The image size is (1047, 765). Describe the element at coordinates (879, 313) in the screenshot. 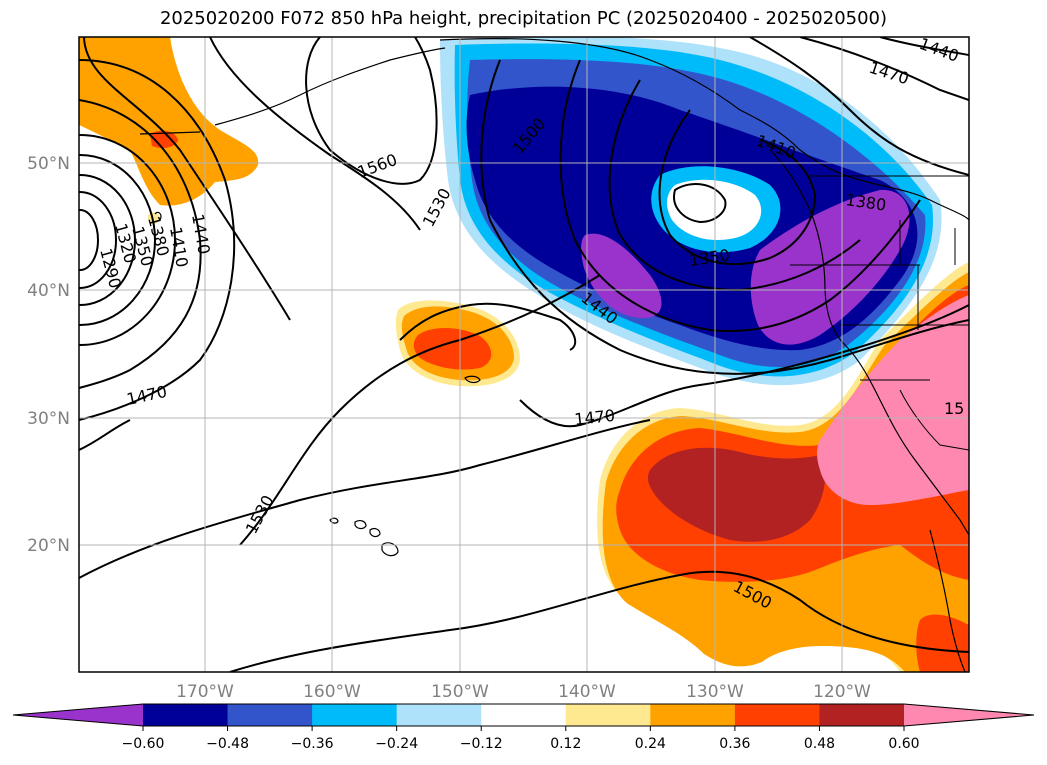

I see `political-borders` at that location.